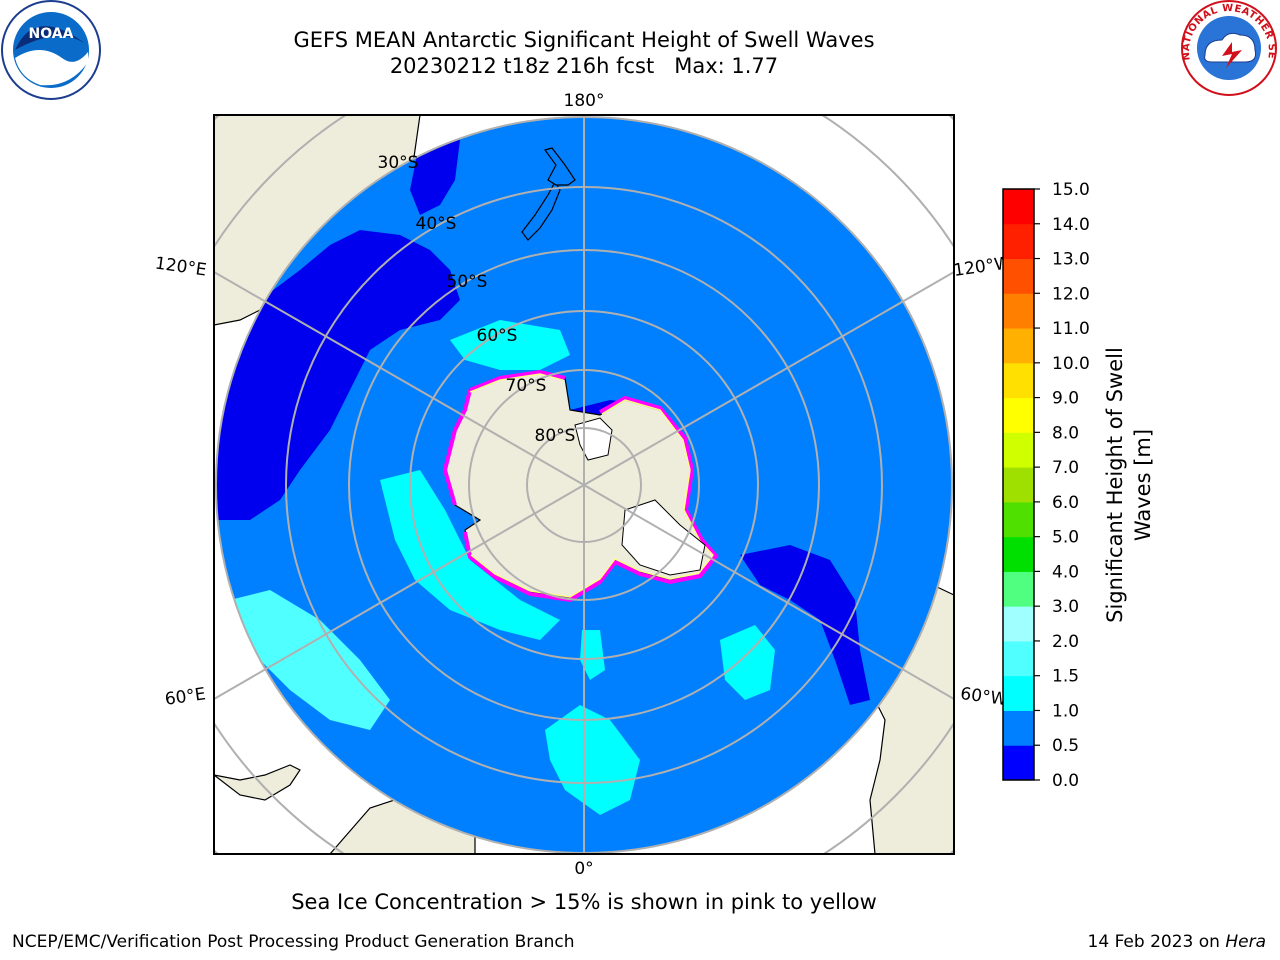 The image size is (1280, 960). Describe the element at coordinates (1071, 190) in the screenshot. I see `colorbar-tick-label: 15.0` at that location.